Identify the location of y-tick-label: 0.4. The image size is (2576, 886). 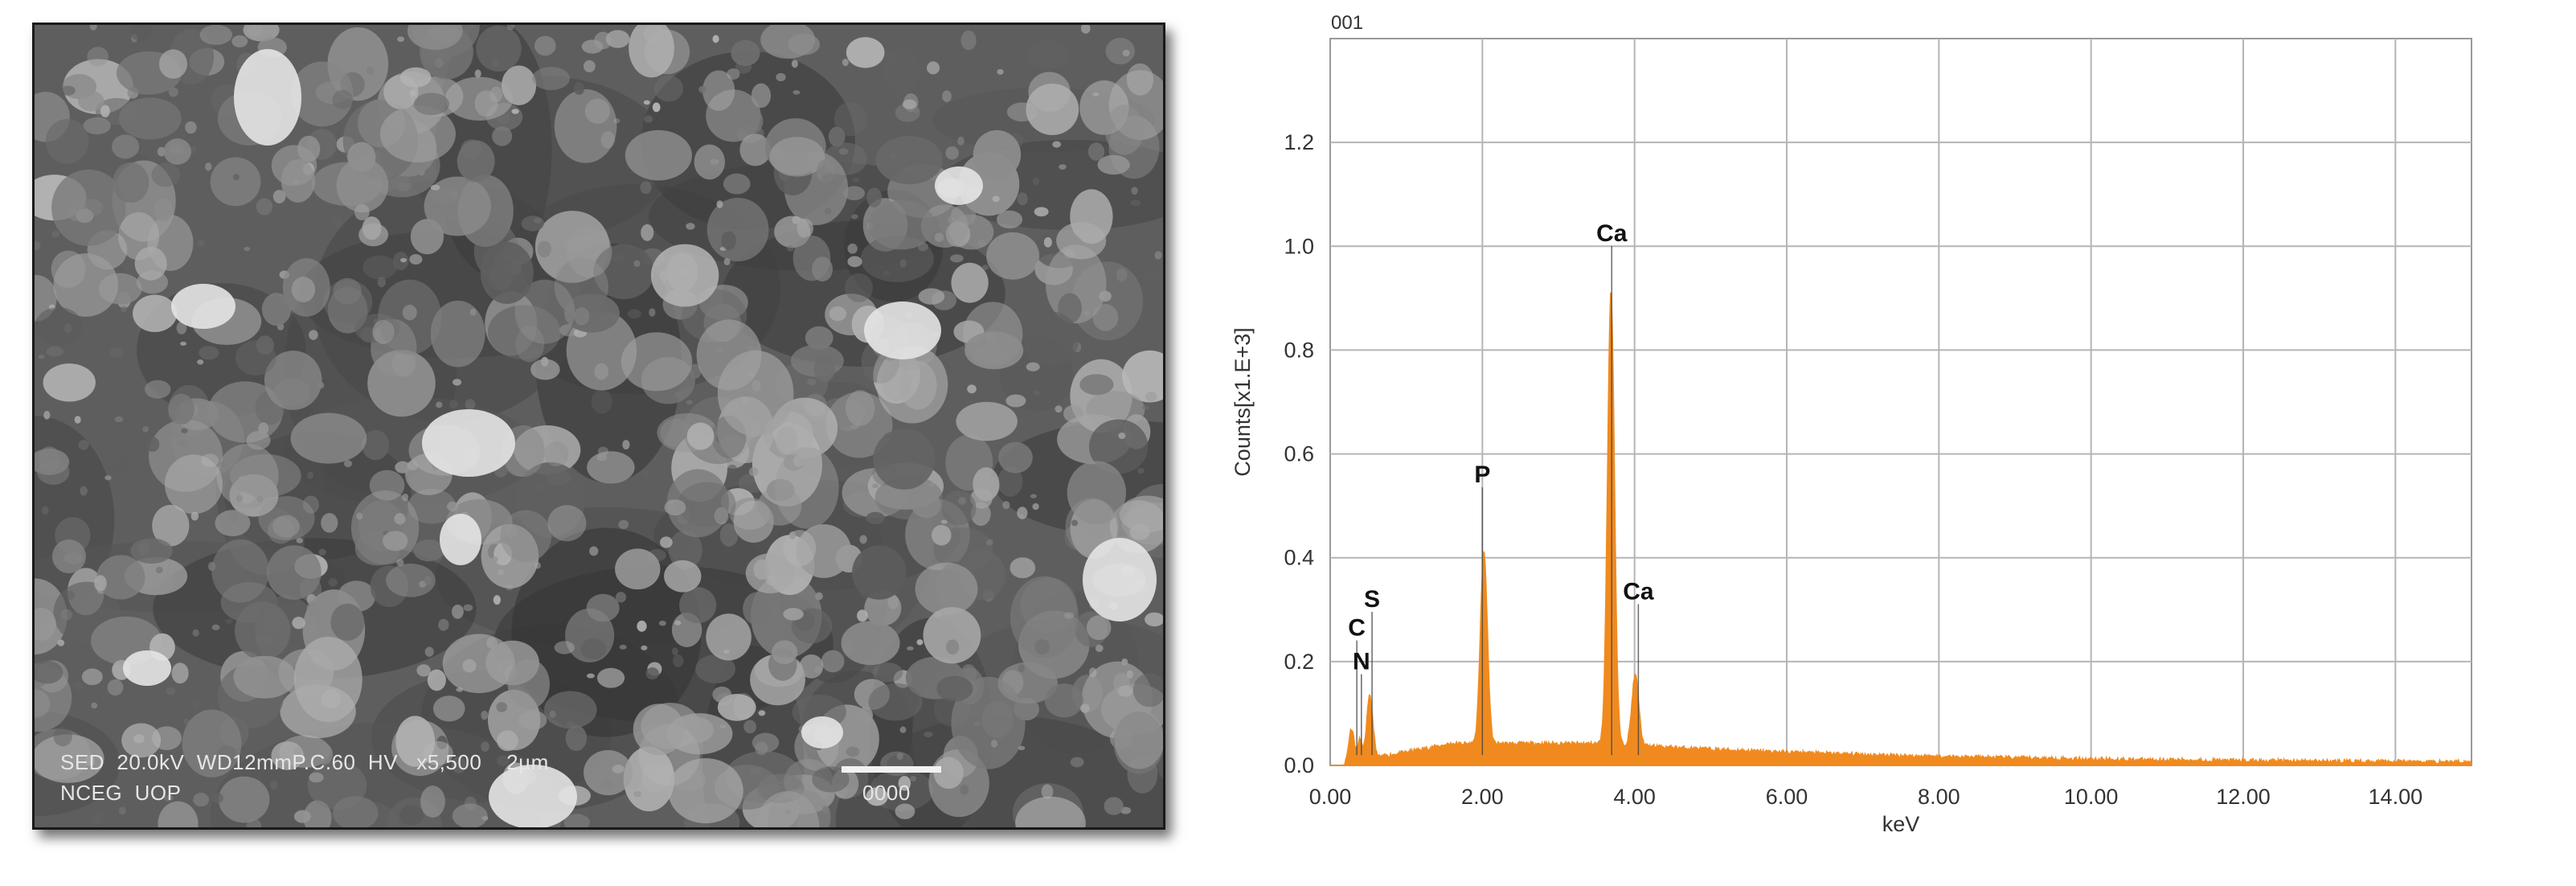
(1299, 558).